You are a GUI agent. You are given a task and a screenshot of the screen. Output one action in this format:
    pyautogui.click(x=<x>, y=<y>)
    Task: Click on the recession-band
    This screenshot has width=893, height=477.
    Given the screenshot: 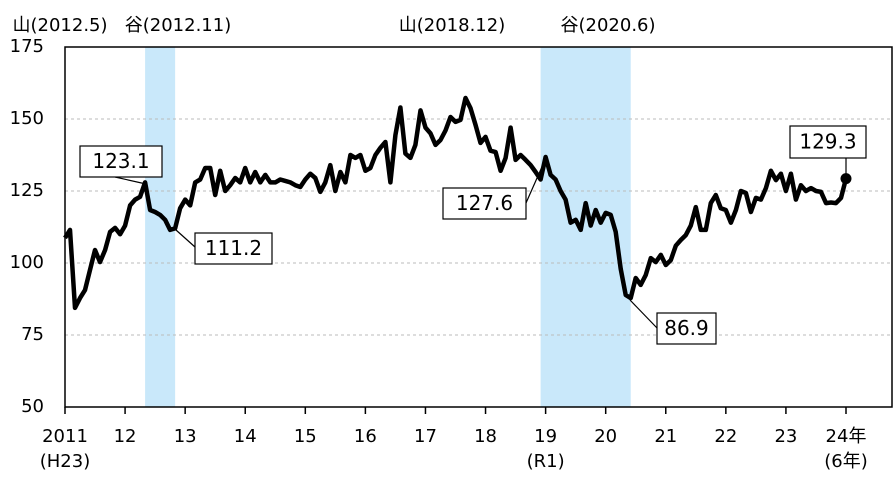 What is the action you would take?
    pyautogui.click(x=585, y=227)
    